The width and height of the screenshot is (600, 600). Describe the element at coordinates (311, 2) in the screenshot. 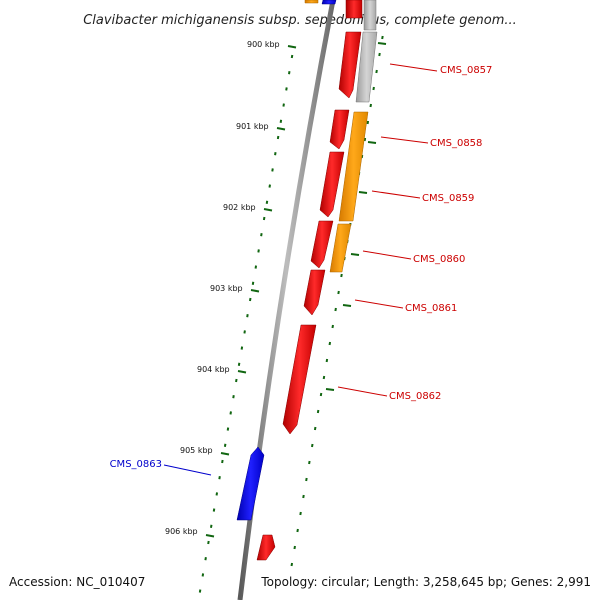

I see `gene-partial-orange` at that location.